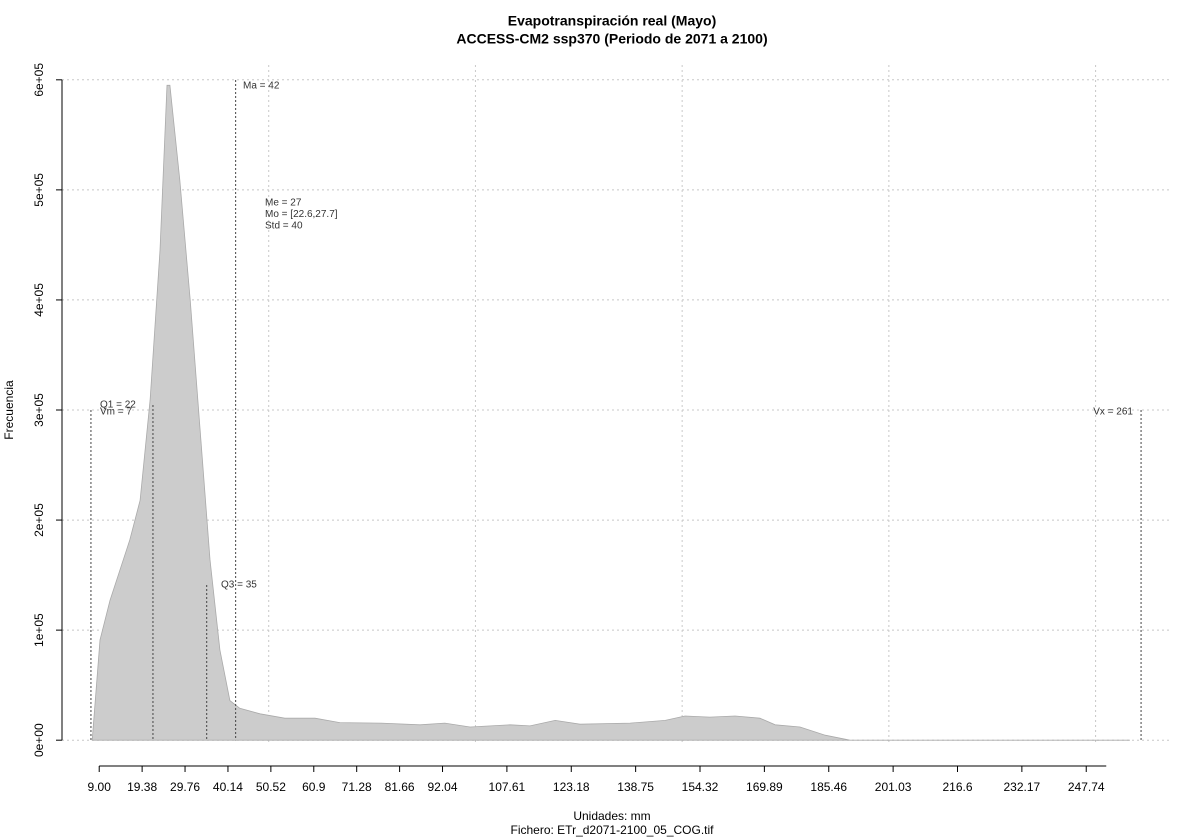 This screenshot has width=1200, height=840. What do you see at coordinates (571, 787) in the screenshot?
I see `x-tick-label: 123.18` at bounding box center [571, 787].